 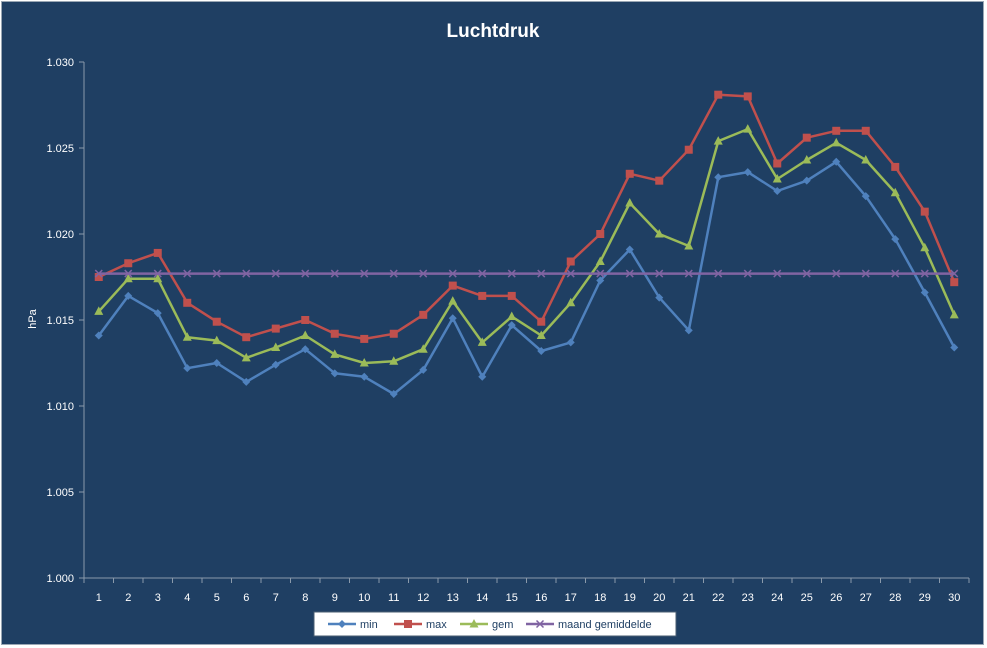 I want to click on x-tick-label: 27, so click(x=866, y=598).